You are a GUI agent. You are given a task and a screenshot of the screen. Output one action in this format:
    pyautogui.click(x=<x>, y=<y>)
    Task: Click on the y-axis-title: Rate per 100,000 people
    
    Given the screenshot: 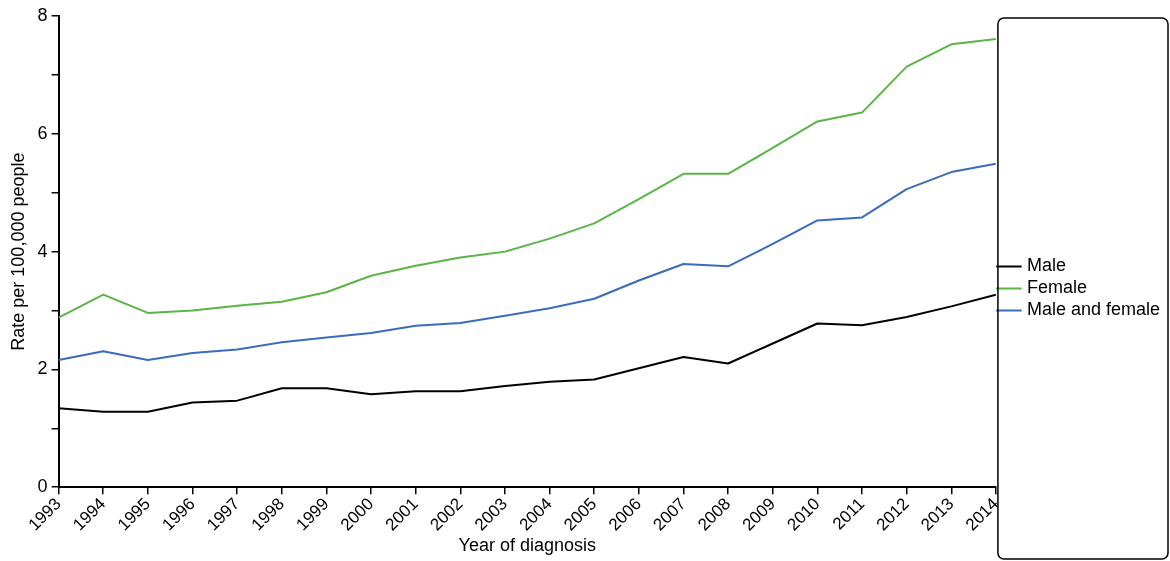 What is the action you would take?
    pyautogui.click(x=17, y=251)
    